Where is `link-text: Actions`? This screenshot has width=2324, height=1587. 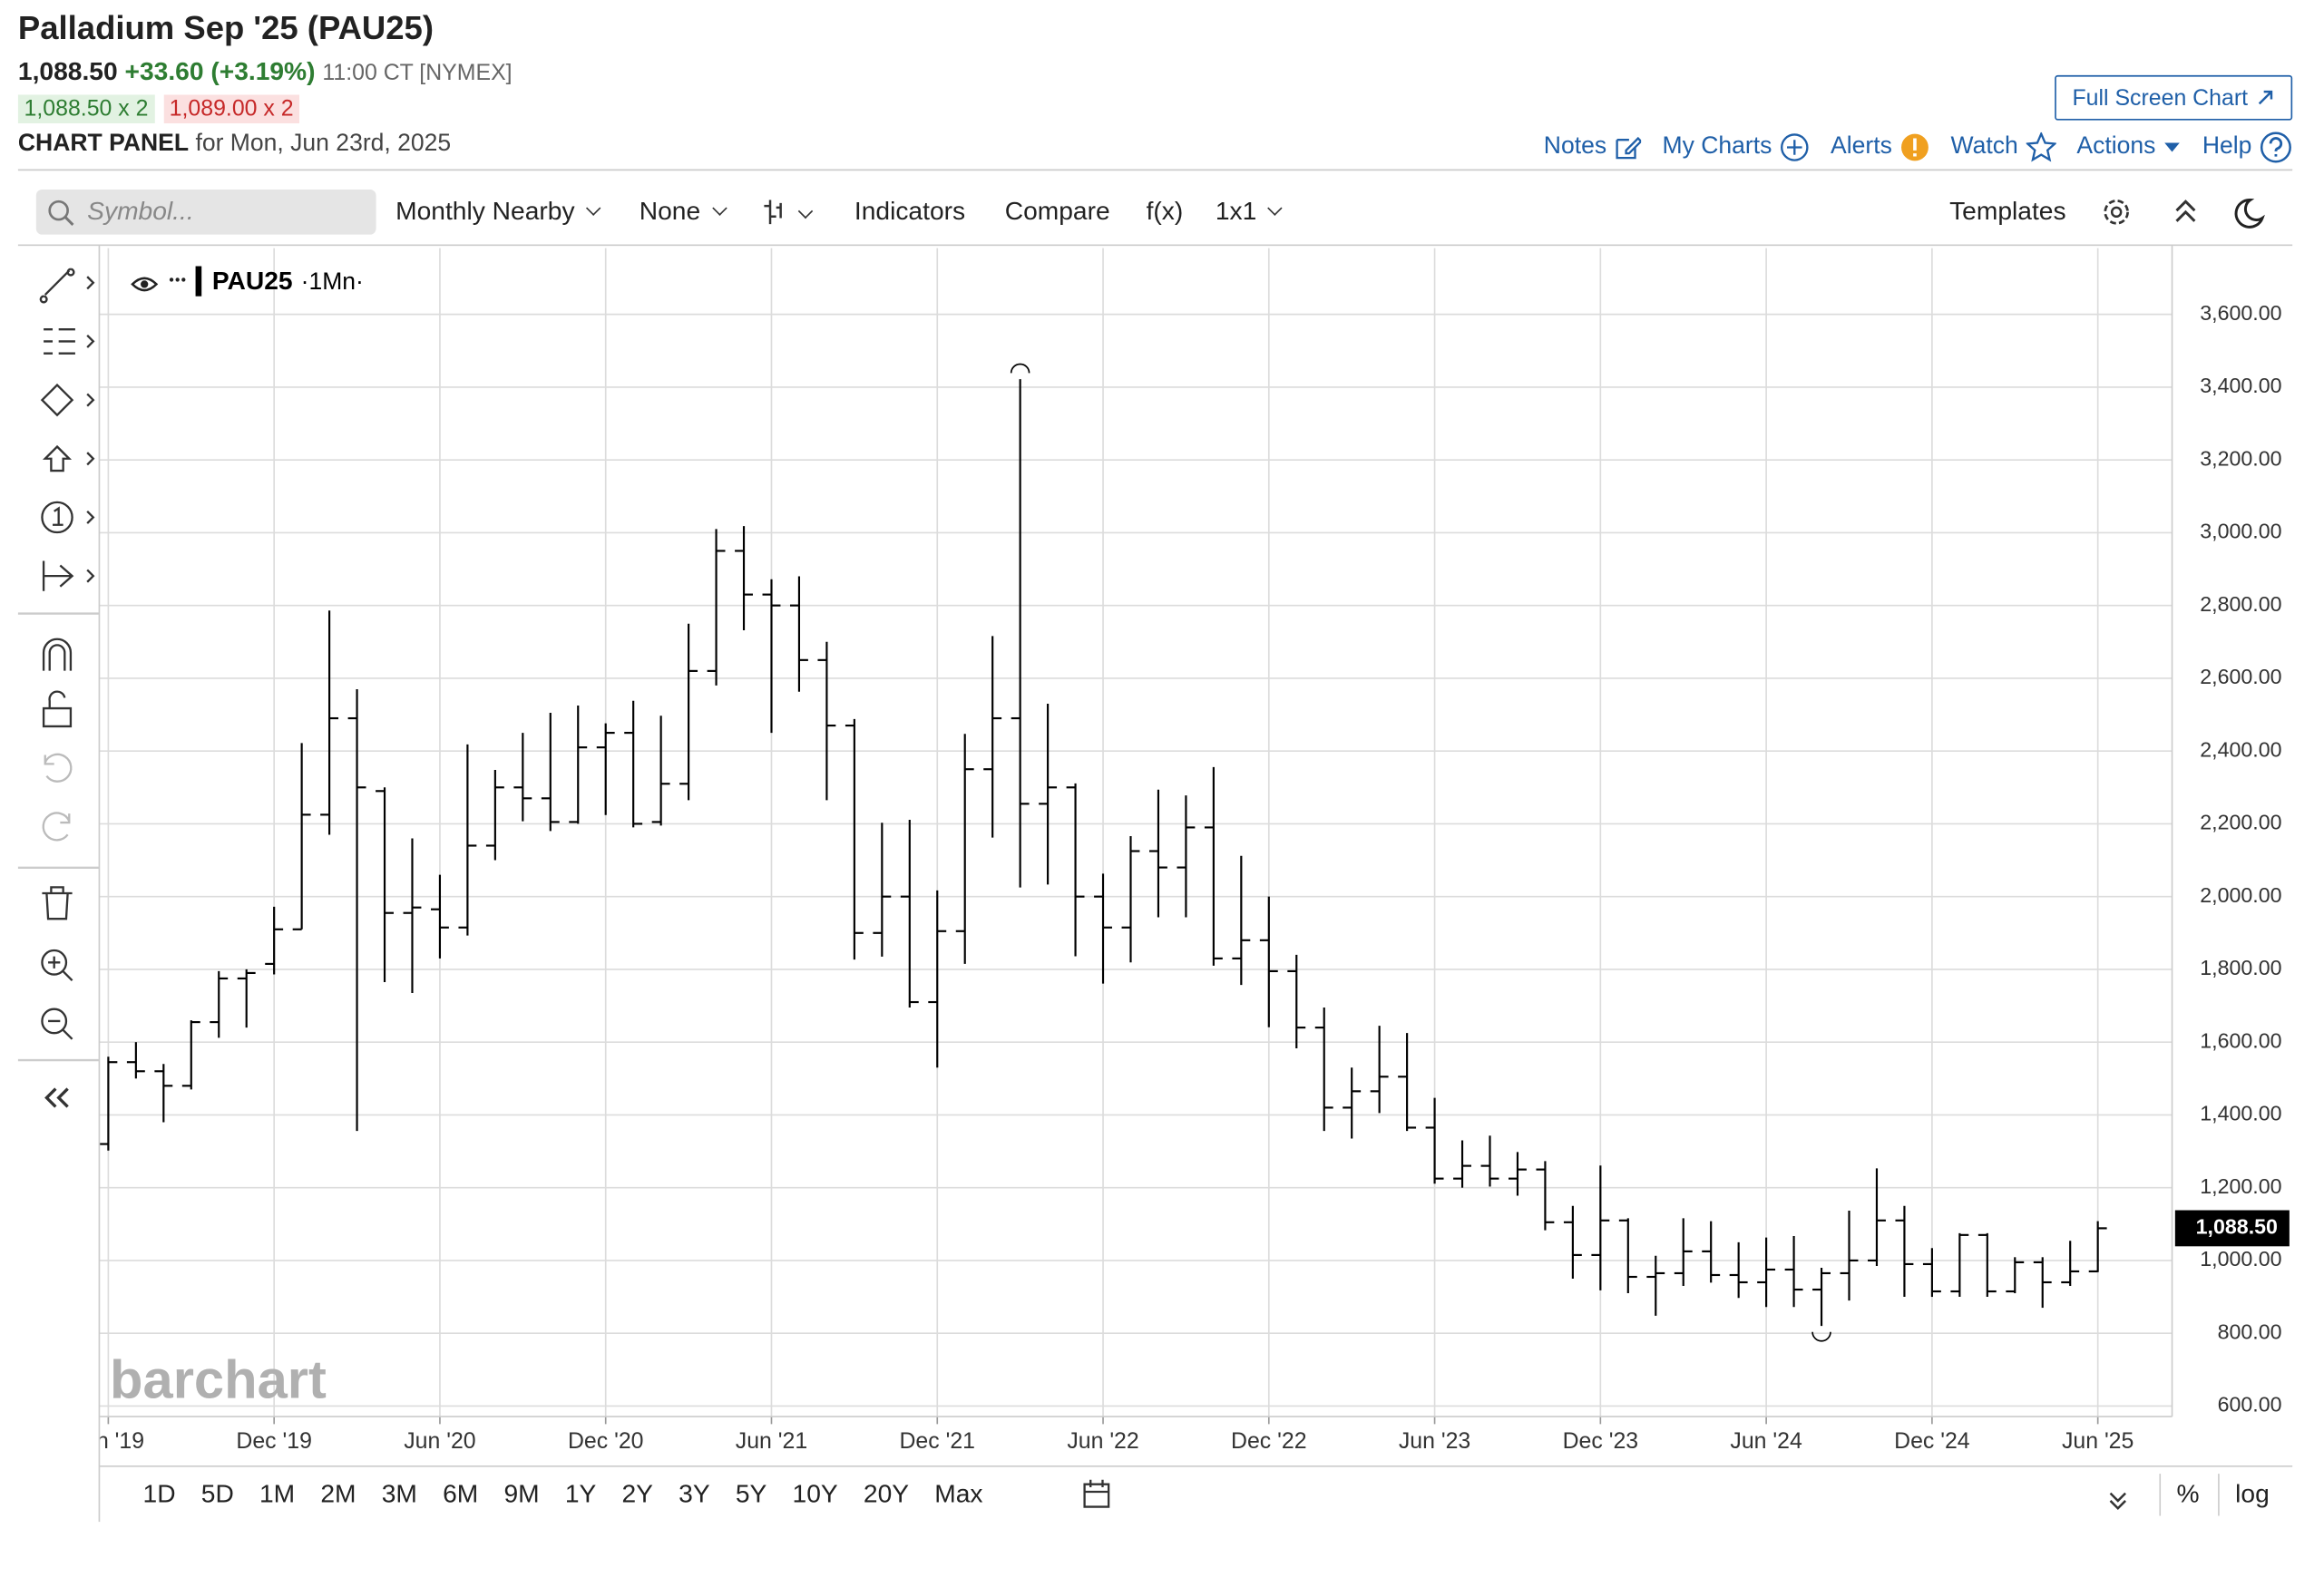 link-text: Actions is located at coordinates (2116, 146).